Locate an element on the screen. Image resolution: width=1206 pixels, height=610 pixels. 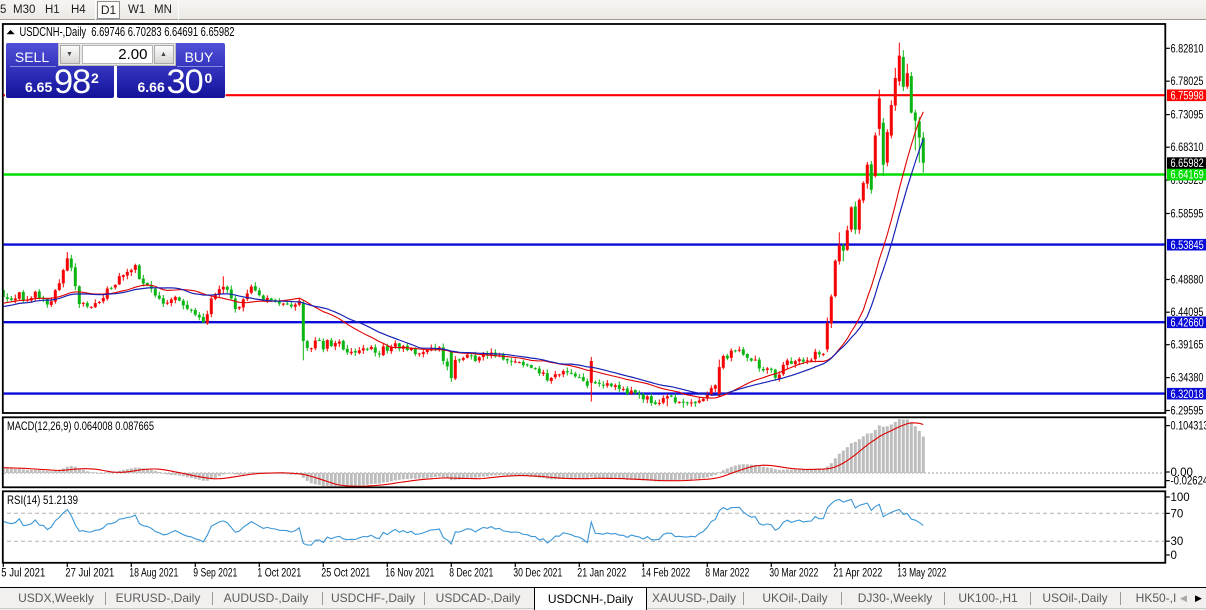
svg-text: 0.104313 is located at coordinates (1188, 427).